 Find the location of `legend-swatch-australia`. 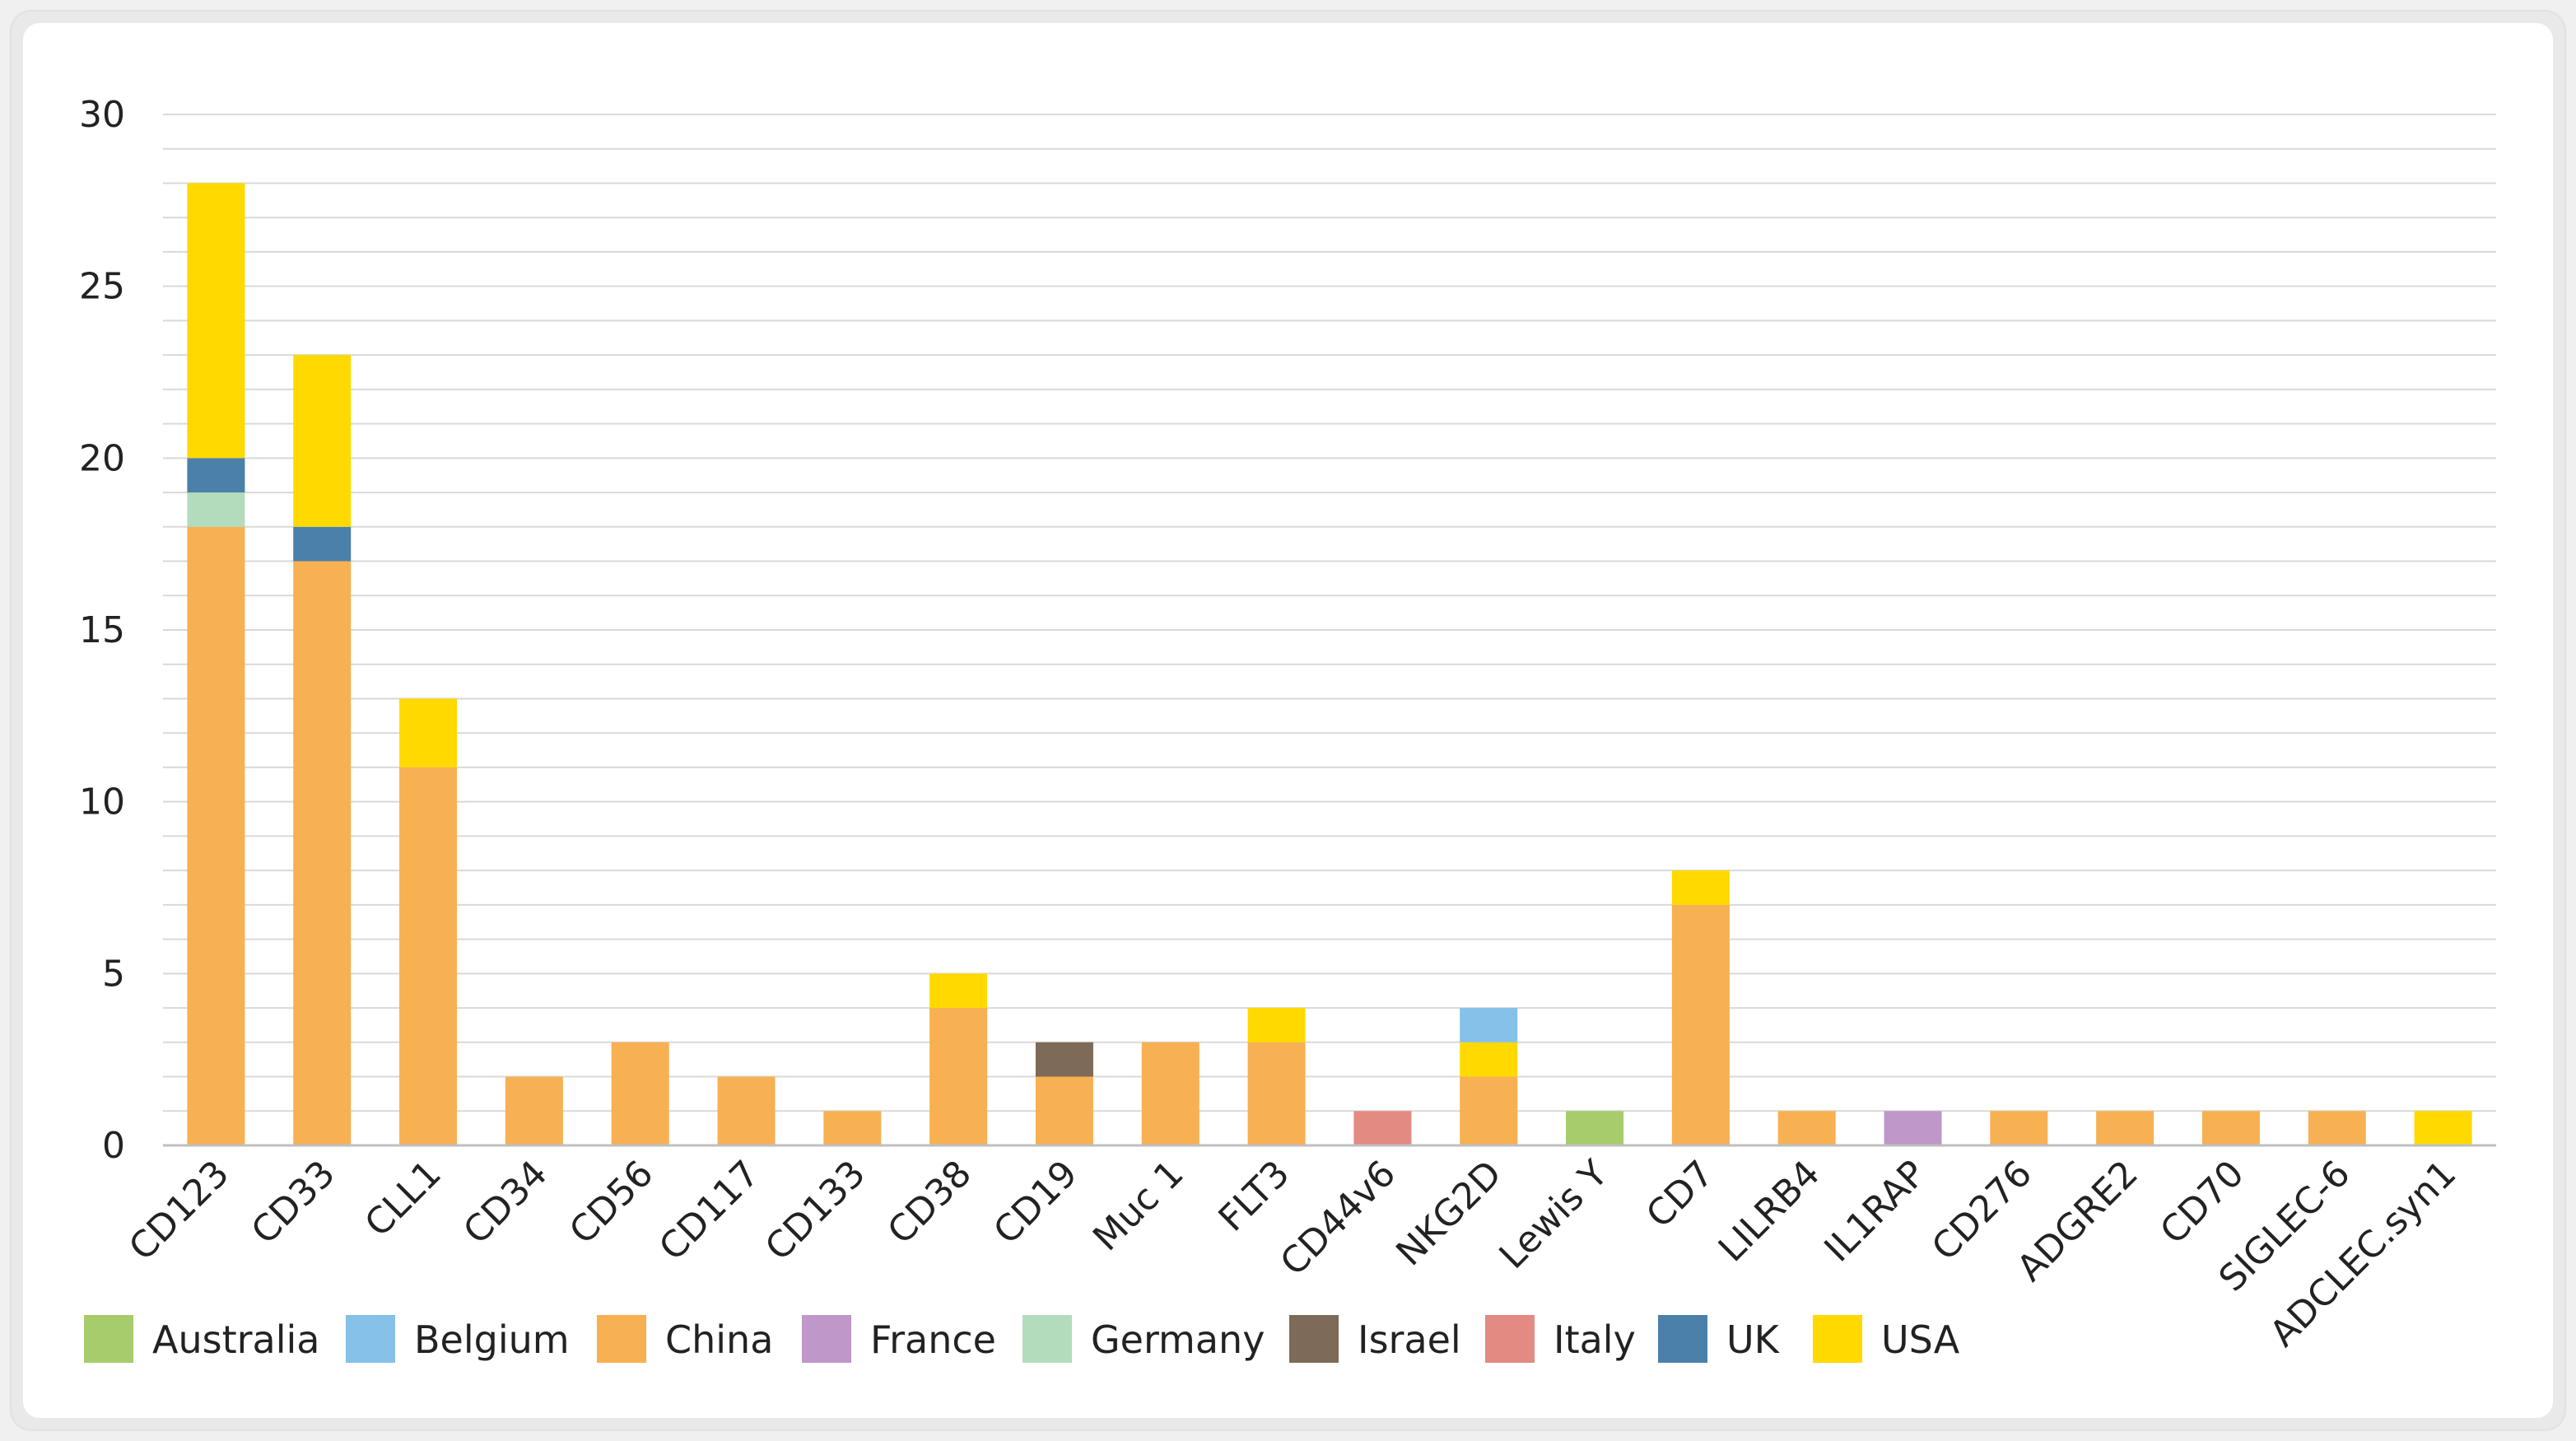

legend-swatch-australia is located at coordinates (109, 1339).